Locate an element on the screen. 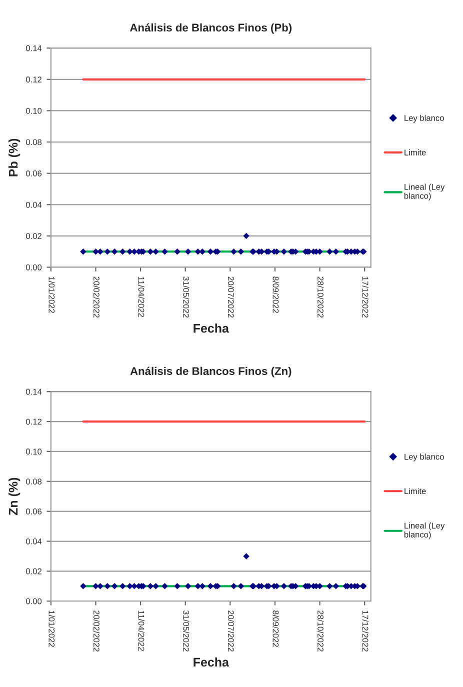 This screenshot has width=463, height=687. y-axis-title: Pb (%) is located at coordinates (14, 157).